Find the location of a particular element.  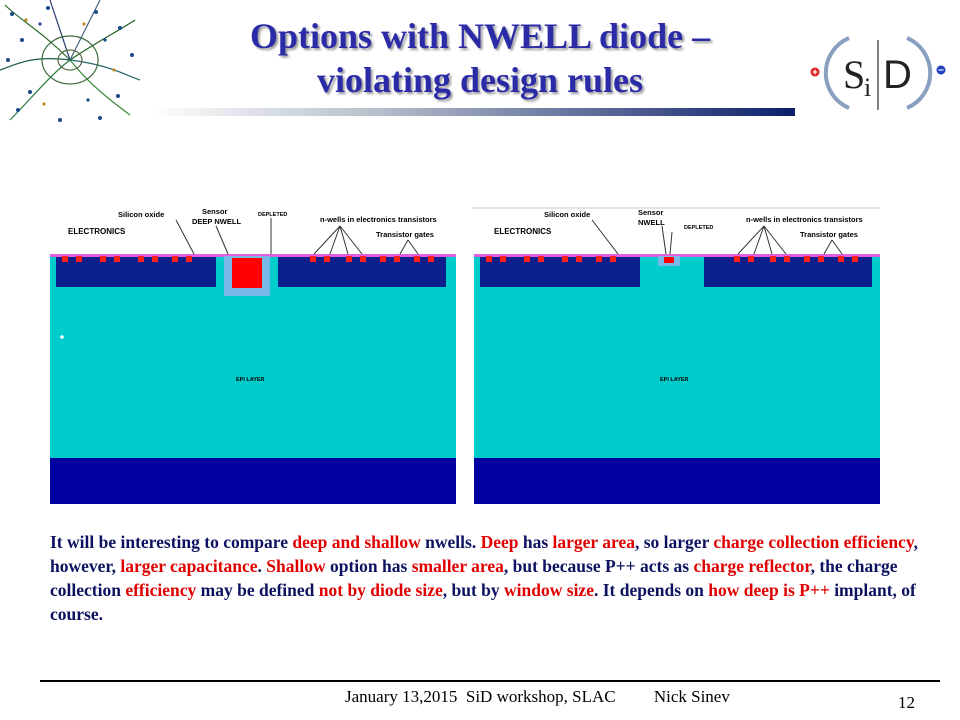

body-highlight: charge collection efficiency is located at coordinates (813, 542).